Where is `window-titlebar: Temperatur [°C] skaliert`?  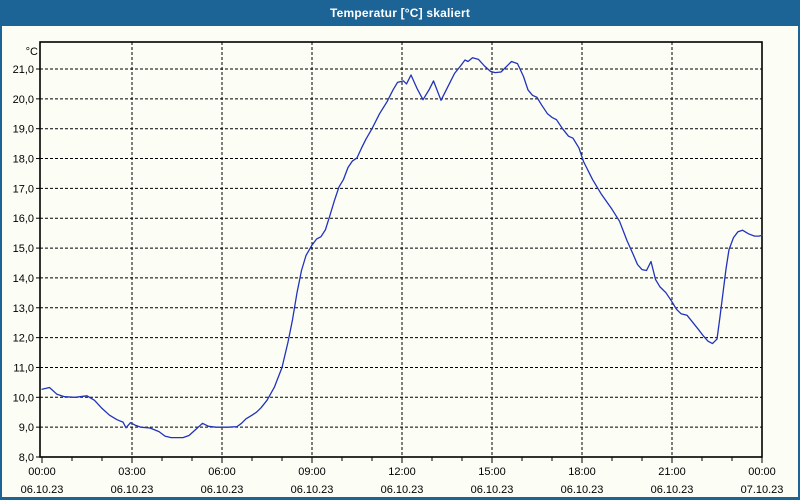 window-titlebar: Temperatur [°C] skaliert is located at coordinates (400, 13).